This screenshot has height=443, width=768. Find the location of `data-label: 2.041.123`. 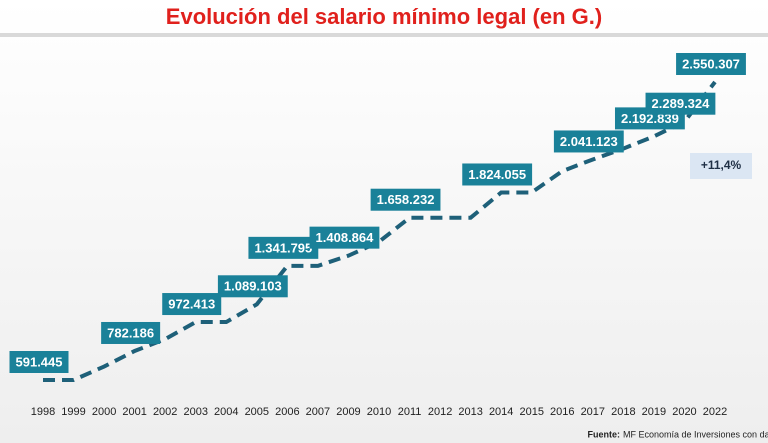

data-label: 2.041.123 is located at coordinates (589, 141).